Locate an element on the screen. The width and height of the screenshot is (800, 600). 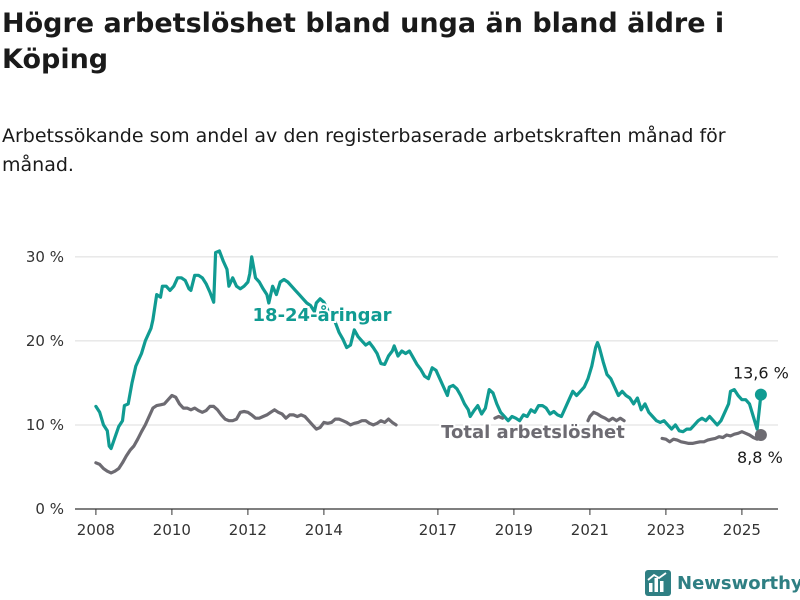
y-tick-label: 20 % is located at coordinates (45, 341).